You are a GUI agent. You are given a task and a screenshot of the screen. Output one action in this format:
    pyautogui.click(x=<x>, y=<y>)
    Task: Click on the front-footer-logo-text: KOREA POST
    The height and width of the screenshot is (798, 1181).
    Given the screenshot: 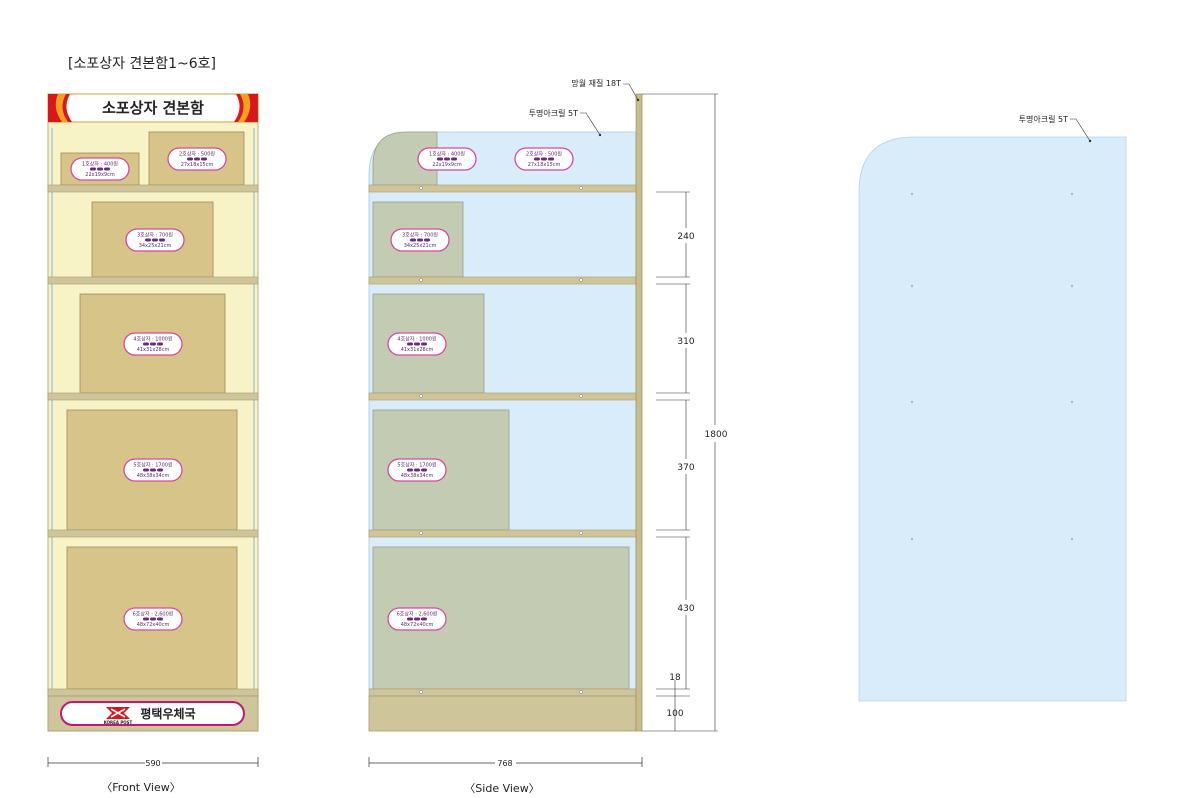 What is the action you would take?
    pyautogui.click(x=118, y=722)
    